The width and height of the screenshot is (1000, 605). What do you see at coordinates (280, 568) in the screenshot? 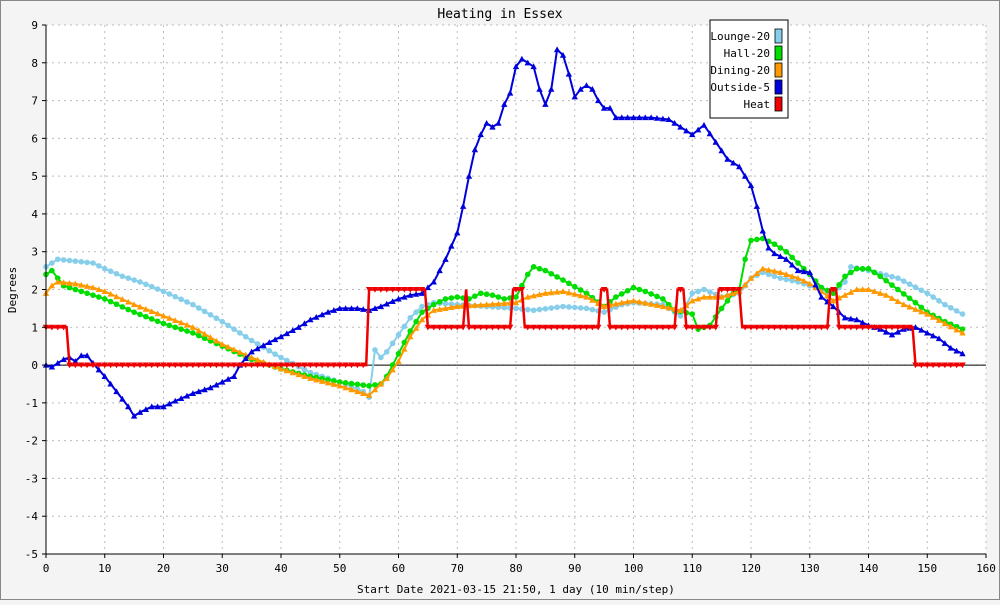
I see `x-tick-label: 40` at bounding box center [280, 568].